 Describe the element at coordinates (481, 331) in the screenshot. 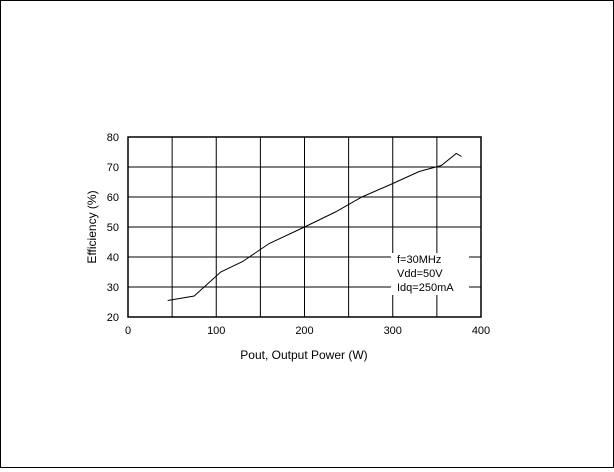

I see `x-tick-label: 400` at that location.